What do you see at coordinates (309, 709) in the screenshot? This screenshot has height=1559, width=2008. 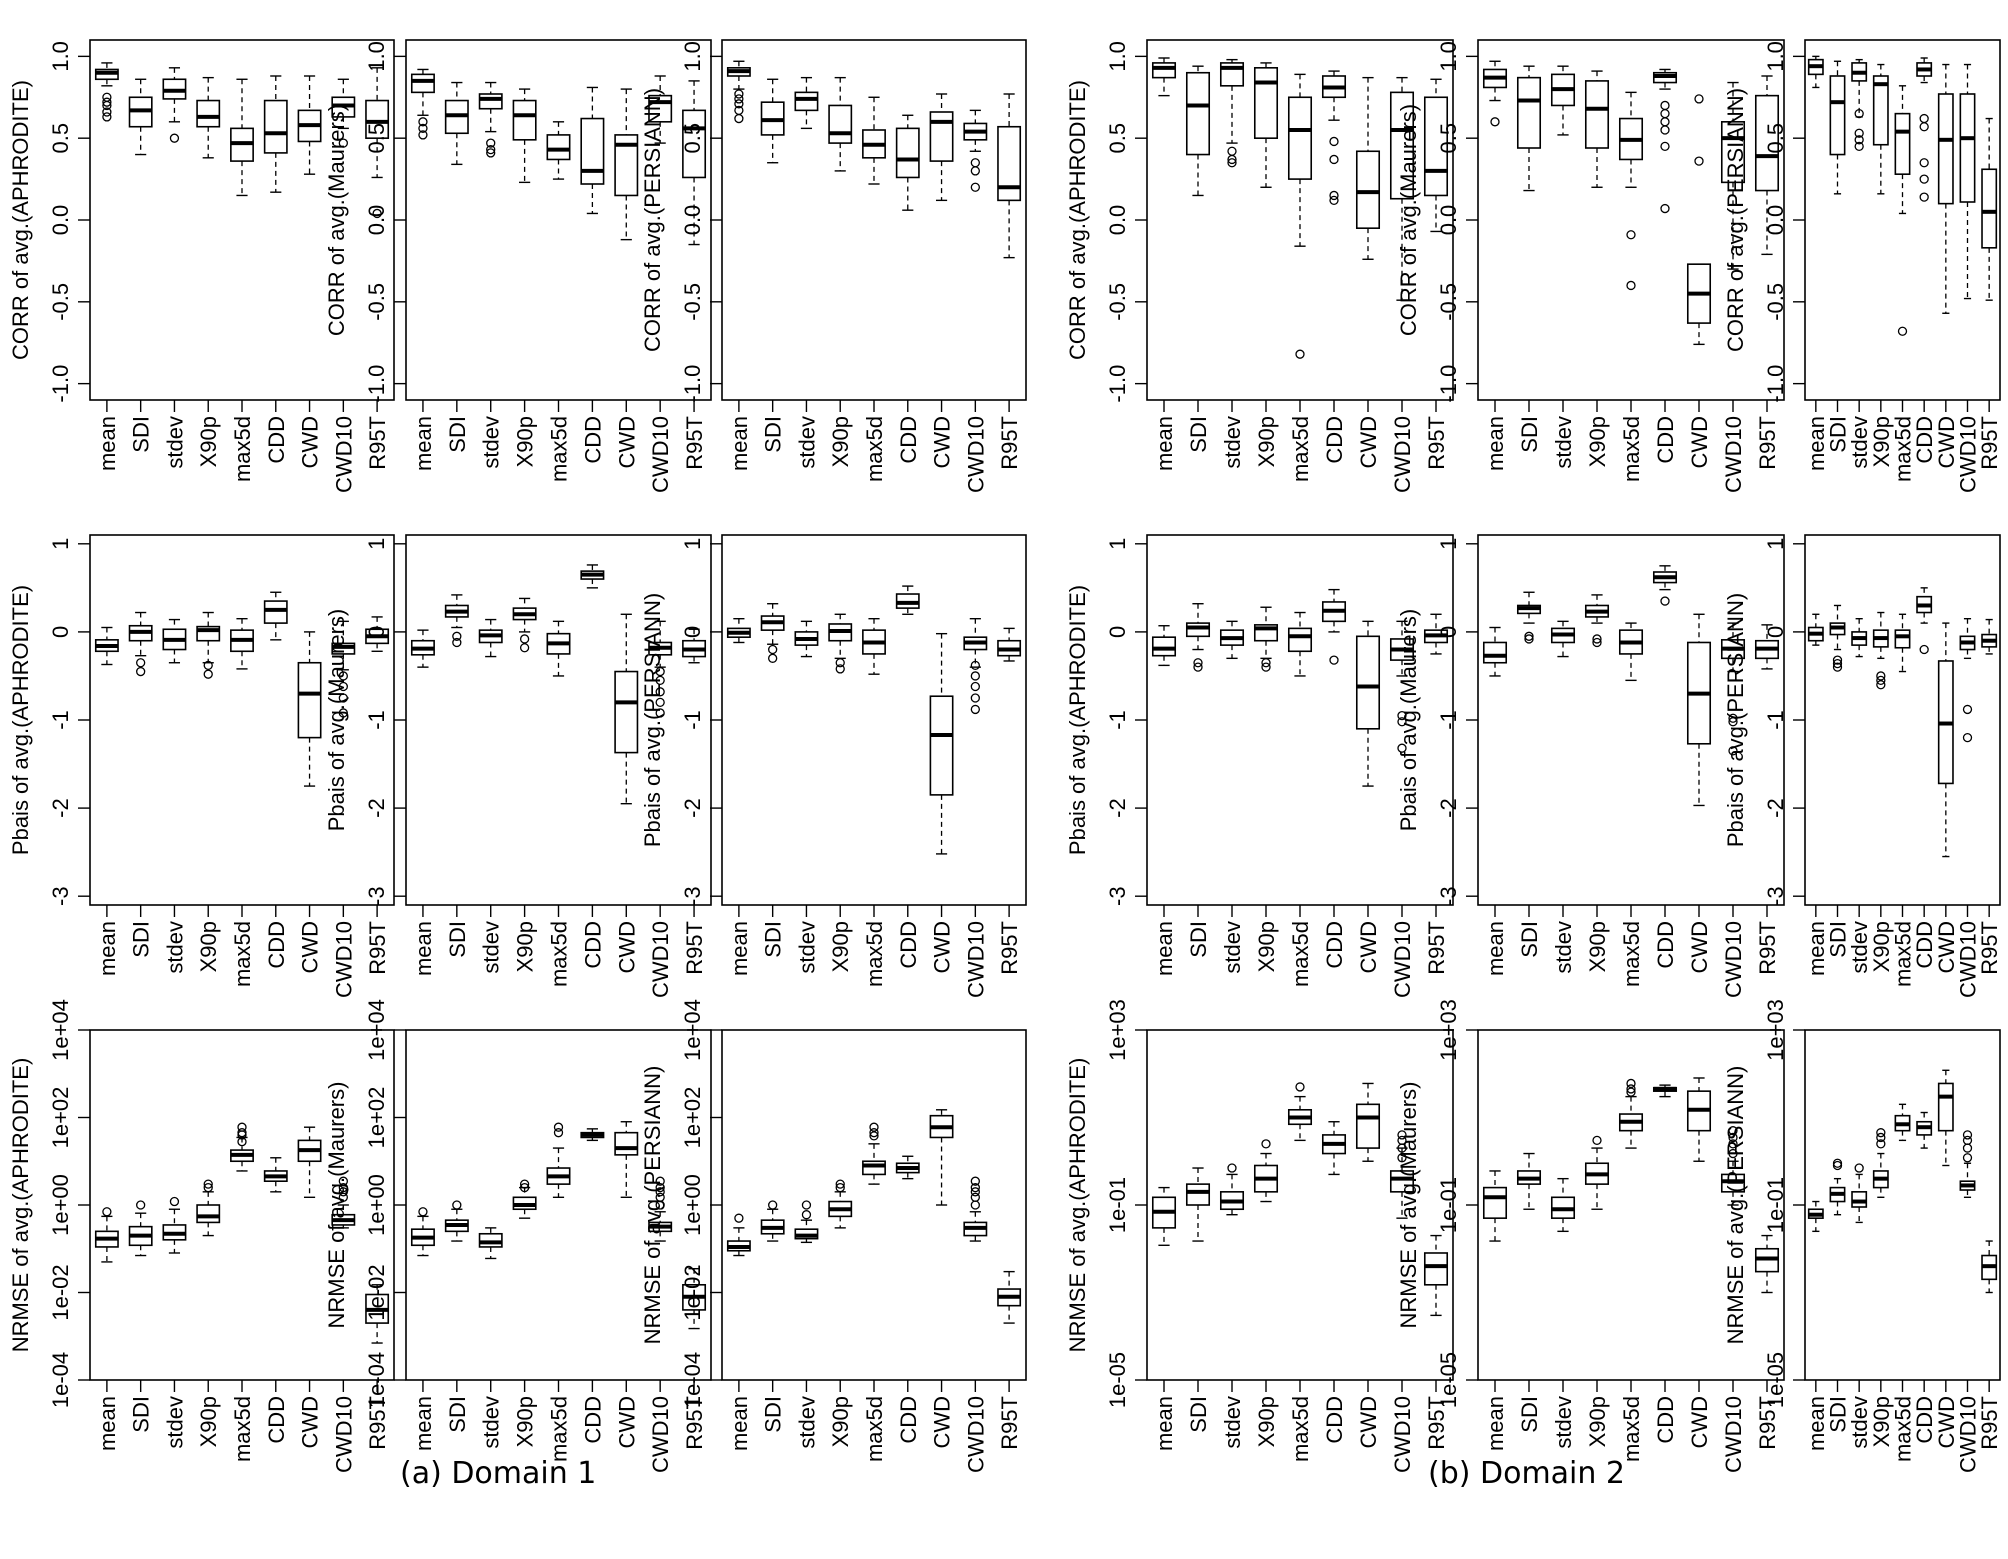 I see `box-CWD` at bounding box center [309, 709].